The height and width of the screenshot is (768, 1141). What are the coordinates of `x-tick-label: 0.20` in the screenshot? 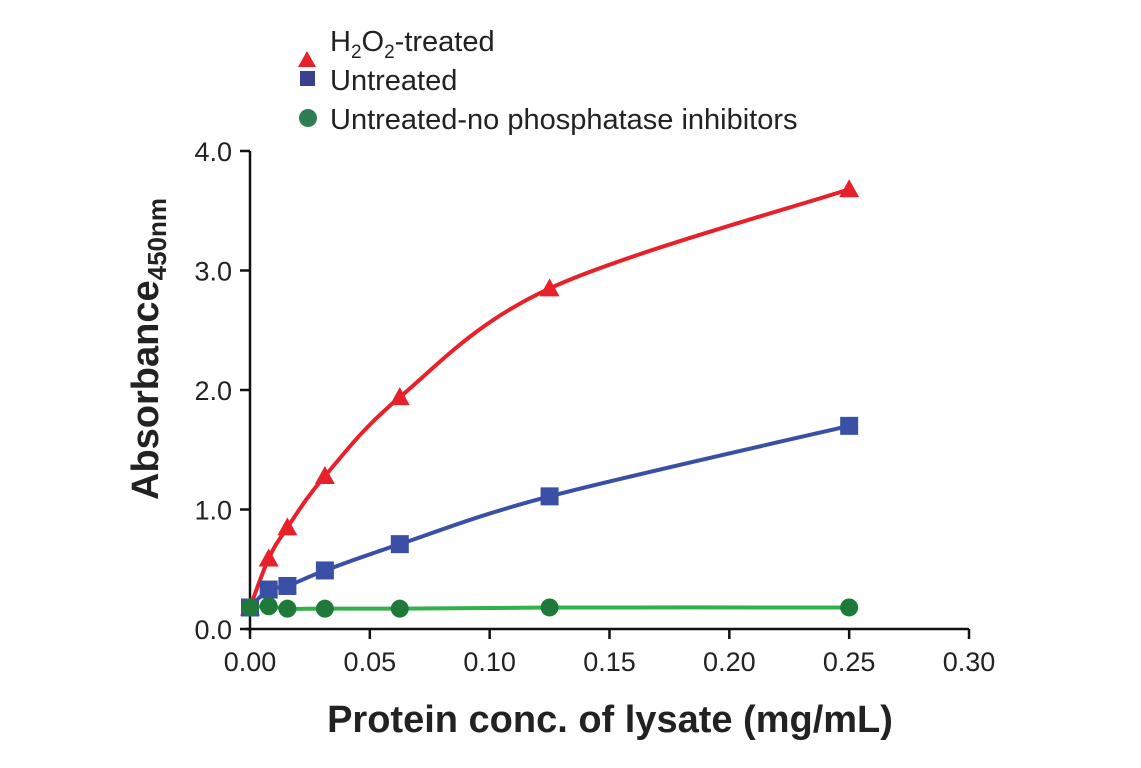 It's located at (729, 662).